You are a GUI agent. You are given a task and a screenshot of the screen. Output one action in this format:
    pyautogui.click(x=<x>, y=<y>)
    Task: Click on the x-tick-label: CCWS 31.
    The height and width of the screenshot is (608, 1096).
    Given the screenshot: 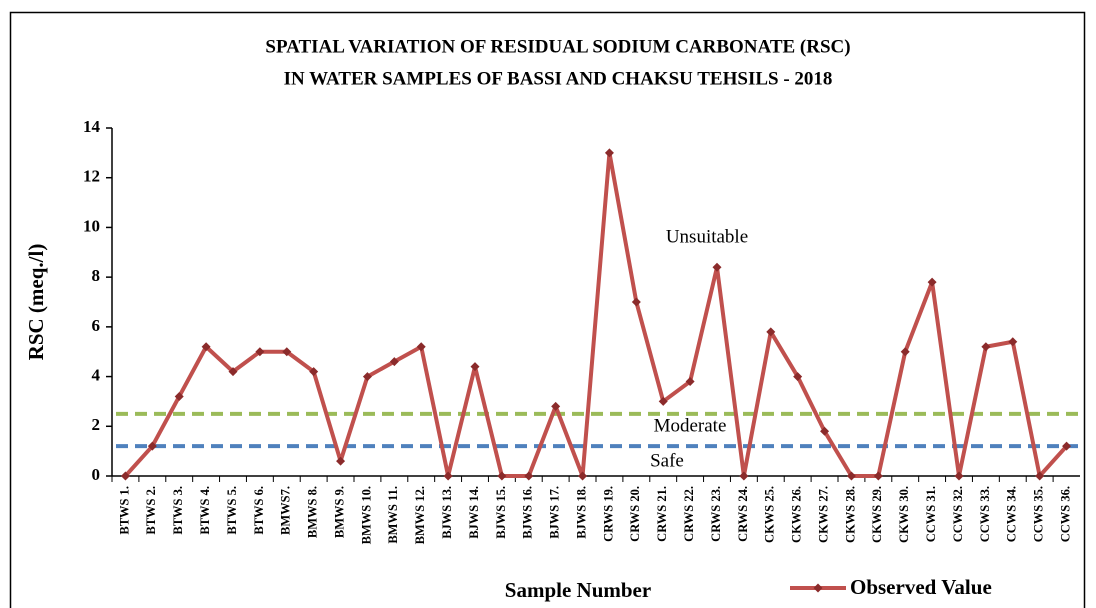 What is the action you would take?
    pyautogui.click(x=931, y=514)
    